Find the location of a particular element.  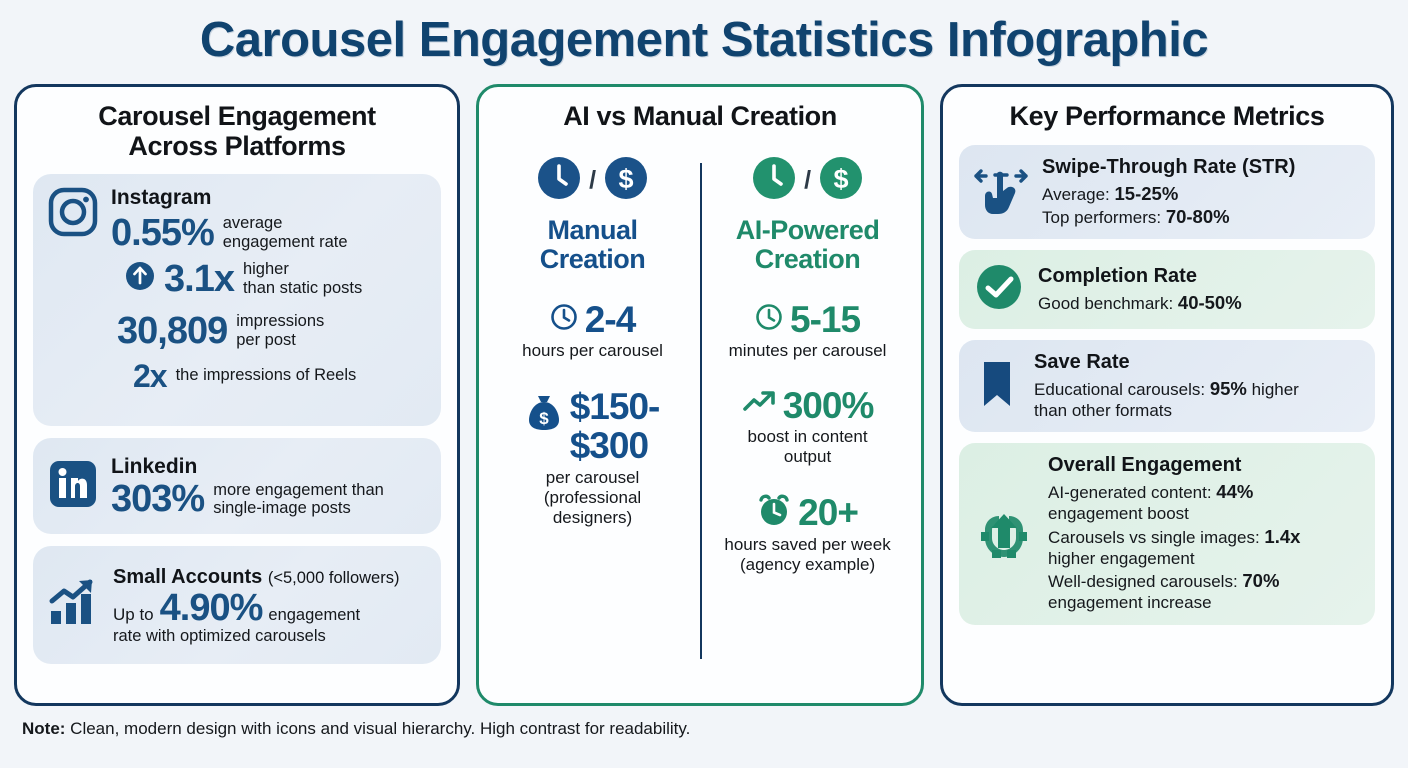

check-circle-icon is located at coordinates (999, 289).